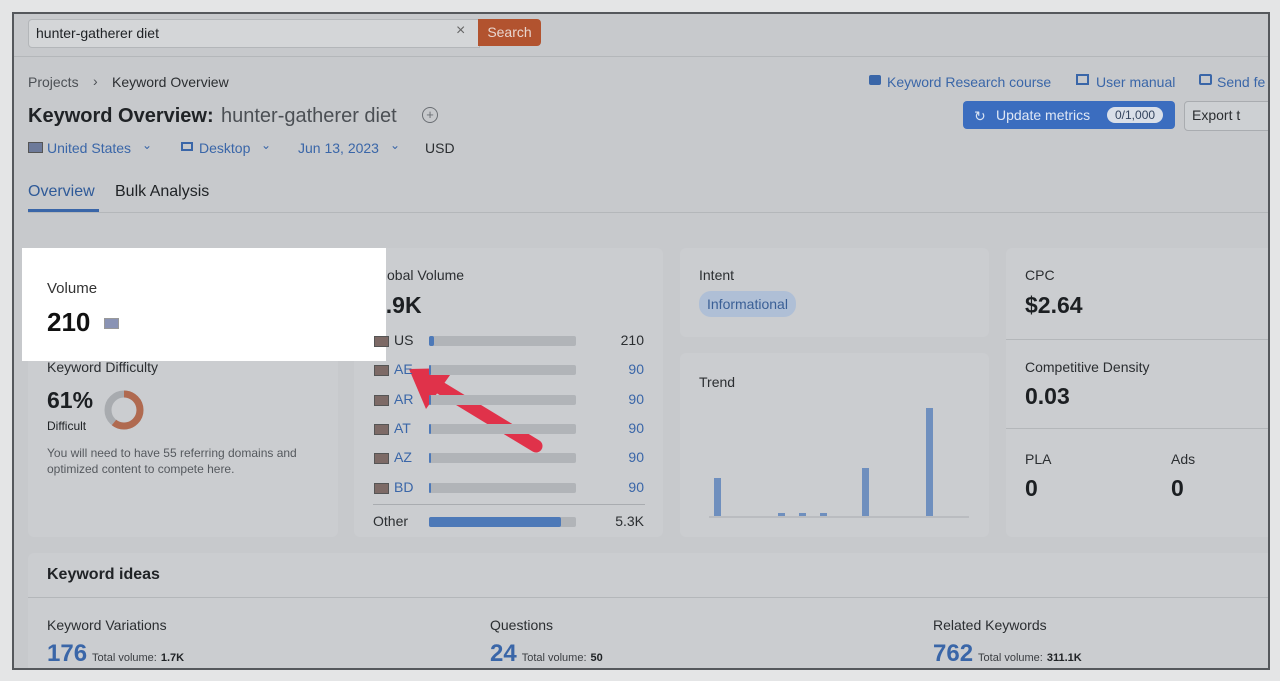  Describe the element at coordinates (53, 82) in the screenshot. I see `breadcrumb-link: Projects` at that location.